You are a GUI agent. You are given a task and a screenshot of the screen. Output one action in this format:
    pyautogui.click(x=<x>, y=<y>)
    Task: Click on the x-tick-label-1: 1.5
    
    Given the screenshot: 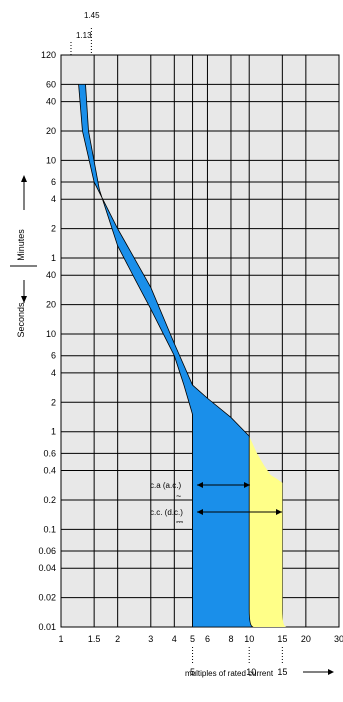 What is the action you would take?
    pyautogui.click(x=94, y=639)
    